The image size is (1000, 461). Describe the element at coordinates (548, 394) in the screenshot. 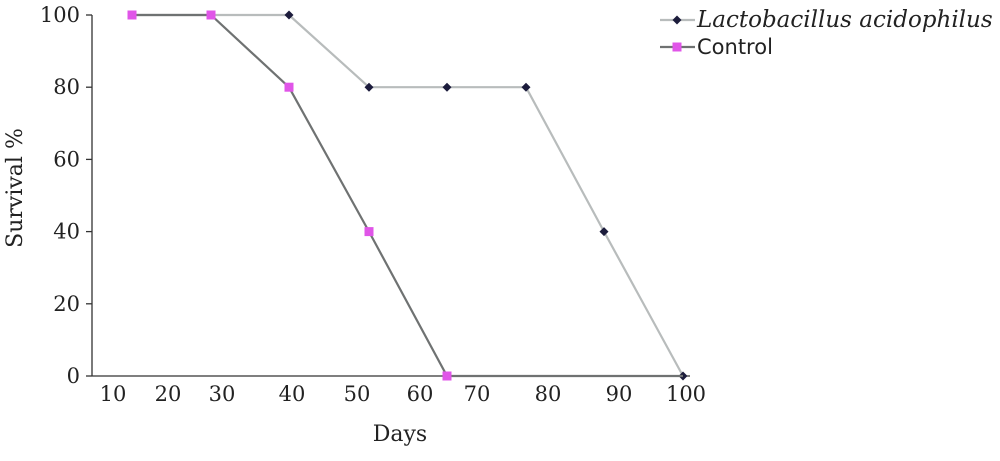

I see `x-tick-label: 80` at that location.